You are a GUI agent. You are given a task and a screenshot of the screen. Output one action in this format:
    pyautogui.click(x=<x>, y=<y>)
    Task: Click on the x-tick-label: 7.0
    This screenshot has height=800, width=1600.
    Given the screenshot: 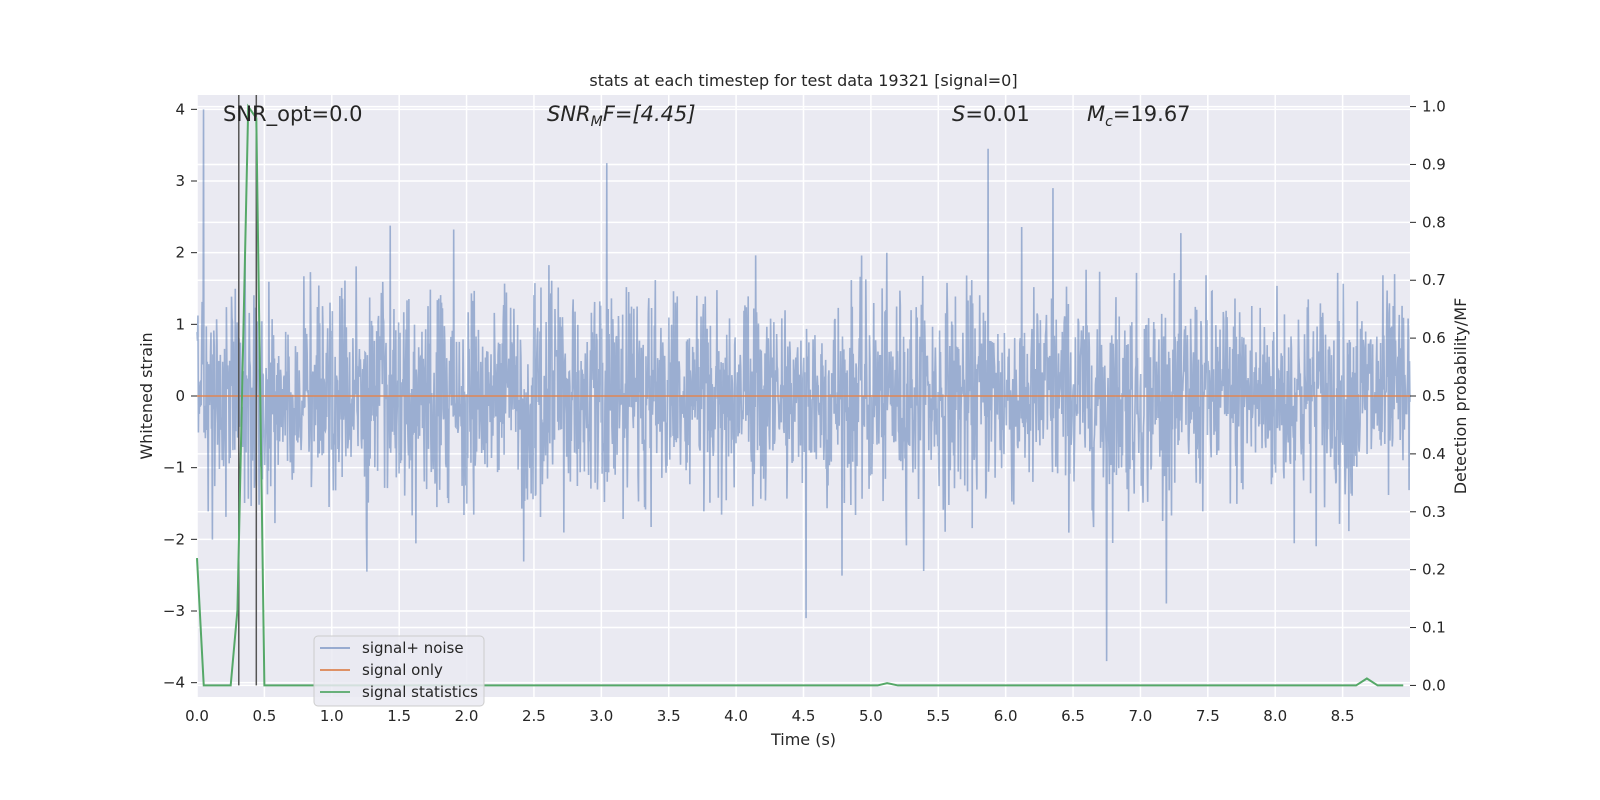 What is the action you would take?
    pyautogui.click(x=1141, y=716)
    